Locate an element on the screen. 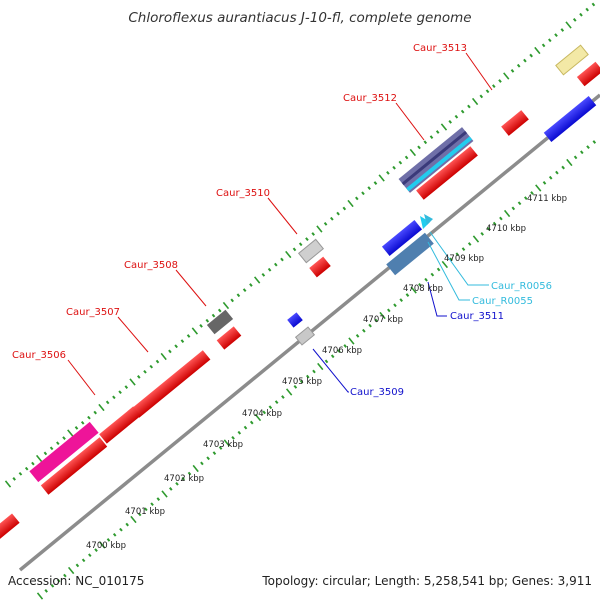 The width and height of the screenshot is (600, 600). feature-label: Caur_3510 is located at coordinates (243, 193).